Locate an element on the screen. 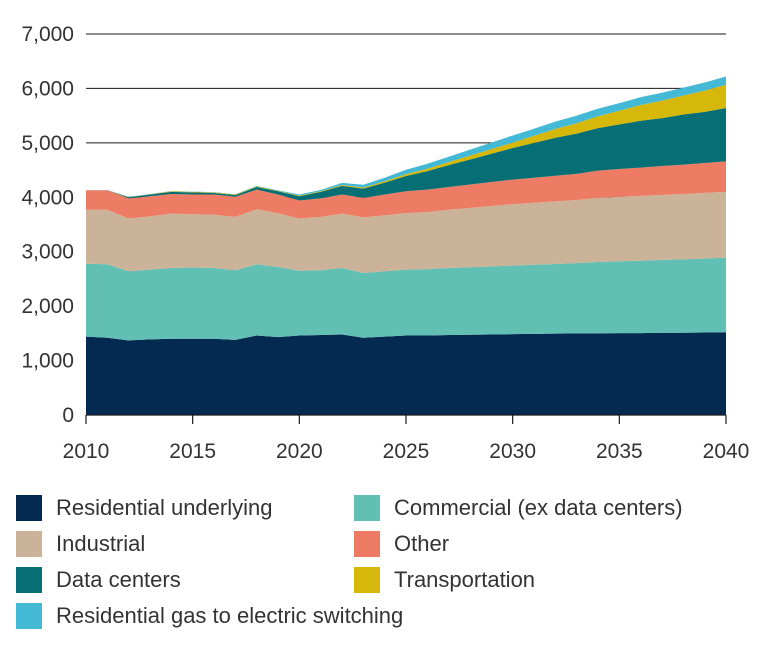 Image resolution: width=767 pixels, height=658 pixels. y-tick-label: 6,000 is located at coordinates (47, 88).